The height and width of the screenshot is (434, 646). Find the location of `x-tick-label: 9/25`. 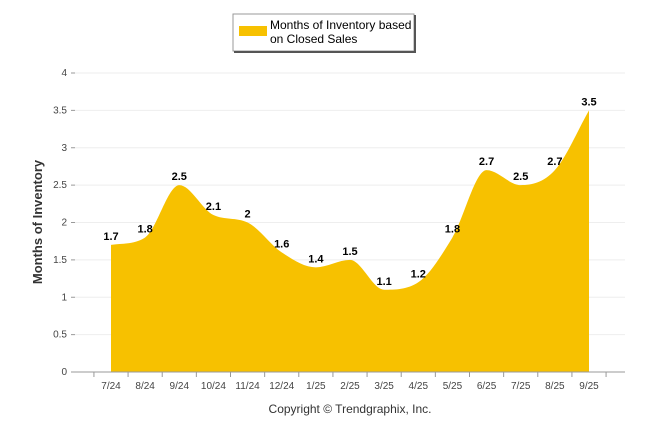

x-tick-label: 9/25 is located at coordinates (589, 386).